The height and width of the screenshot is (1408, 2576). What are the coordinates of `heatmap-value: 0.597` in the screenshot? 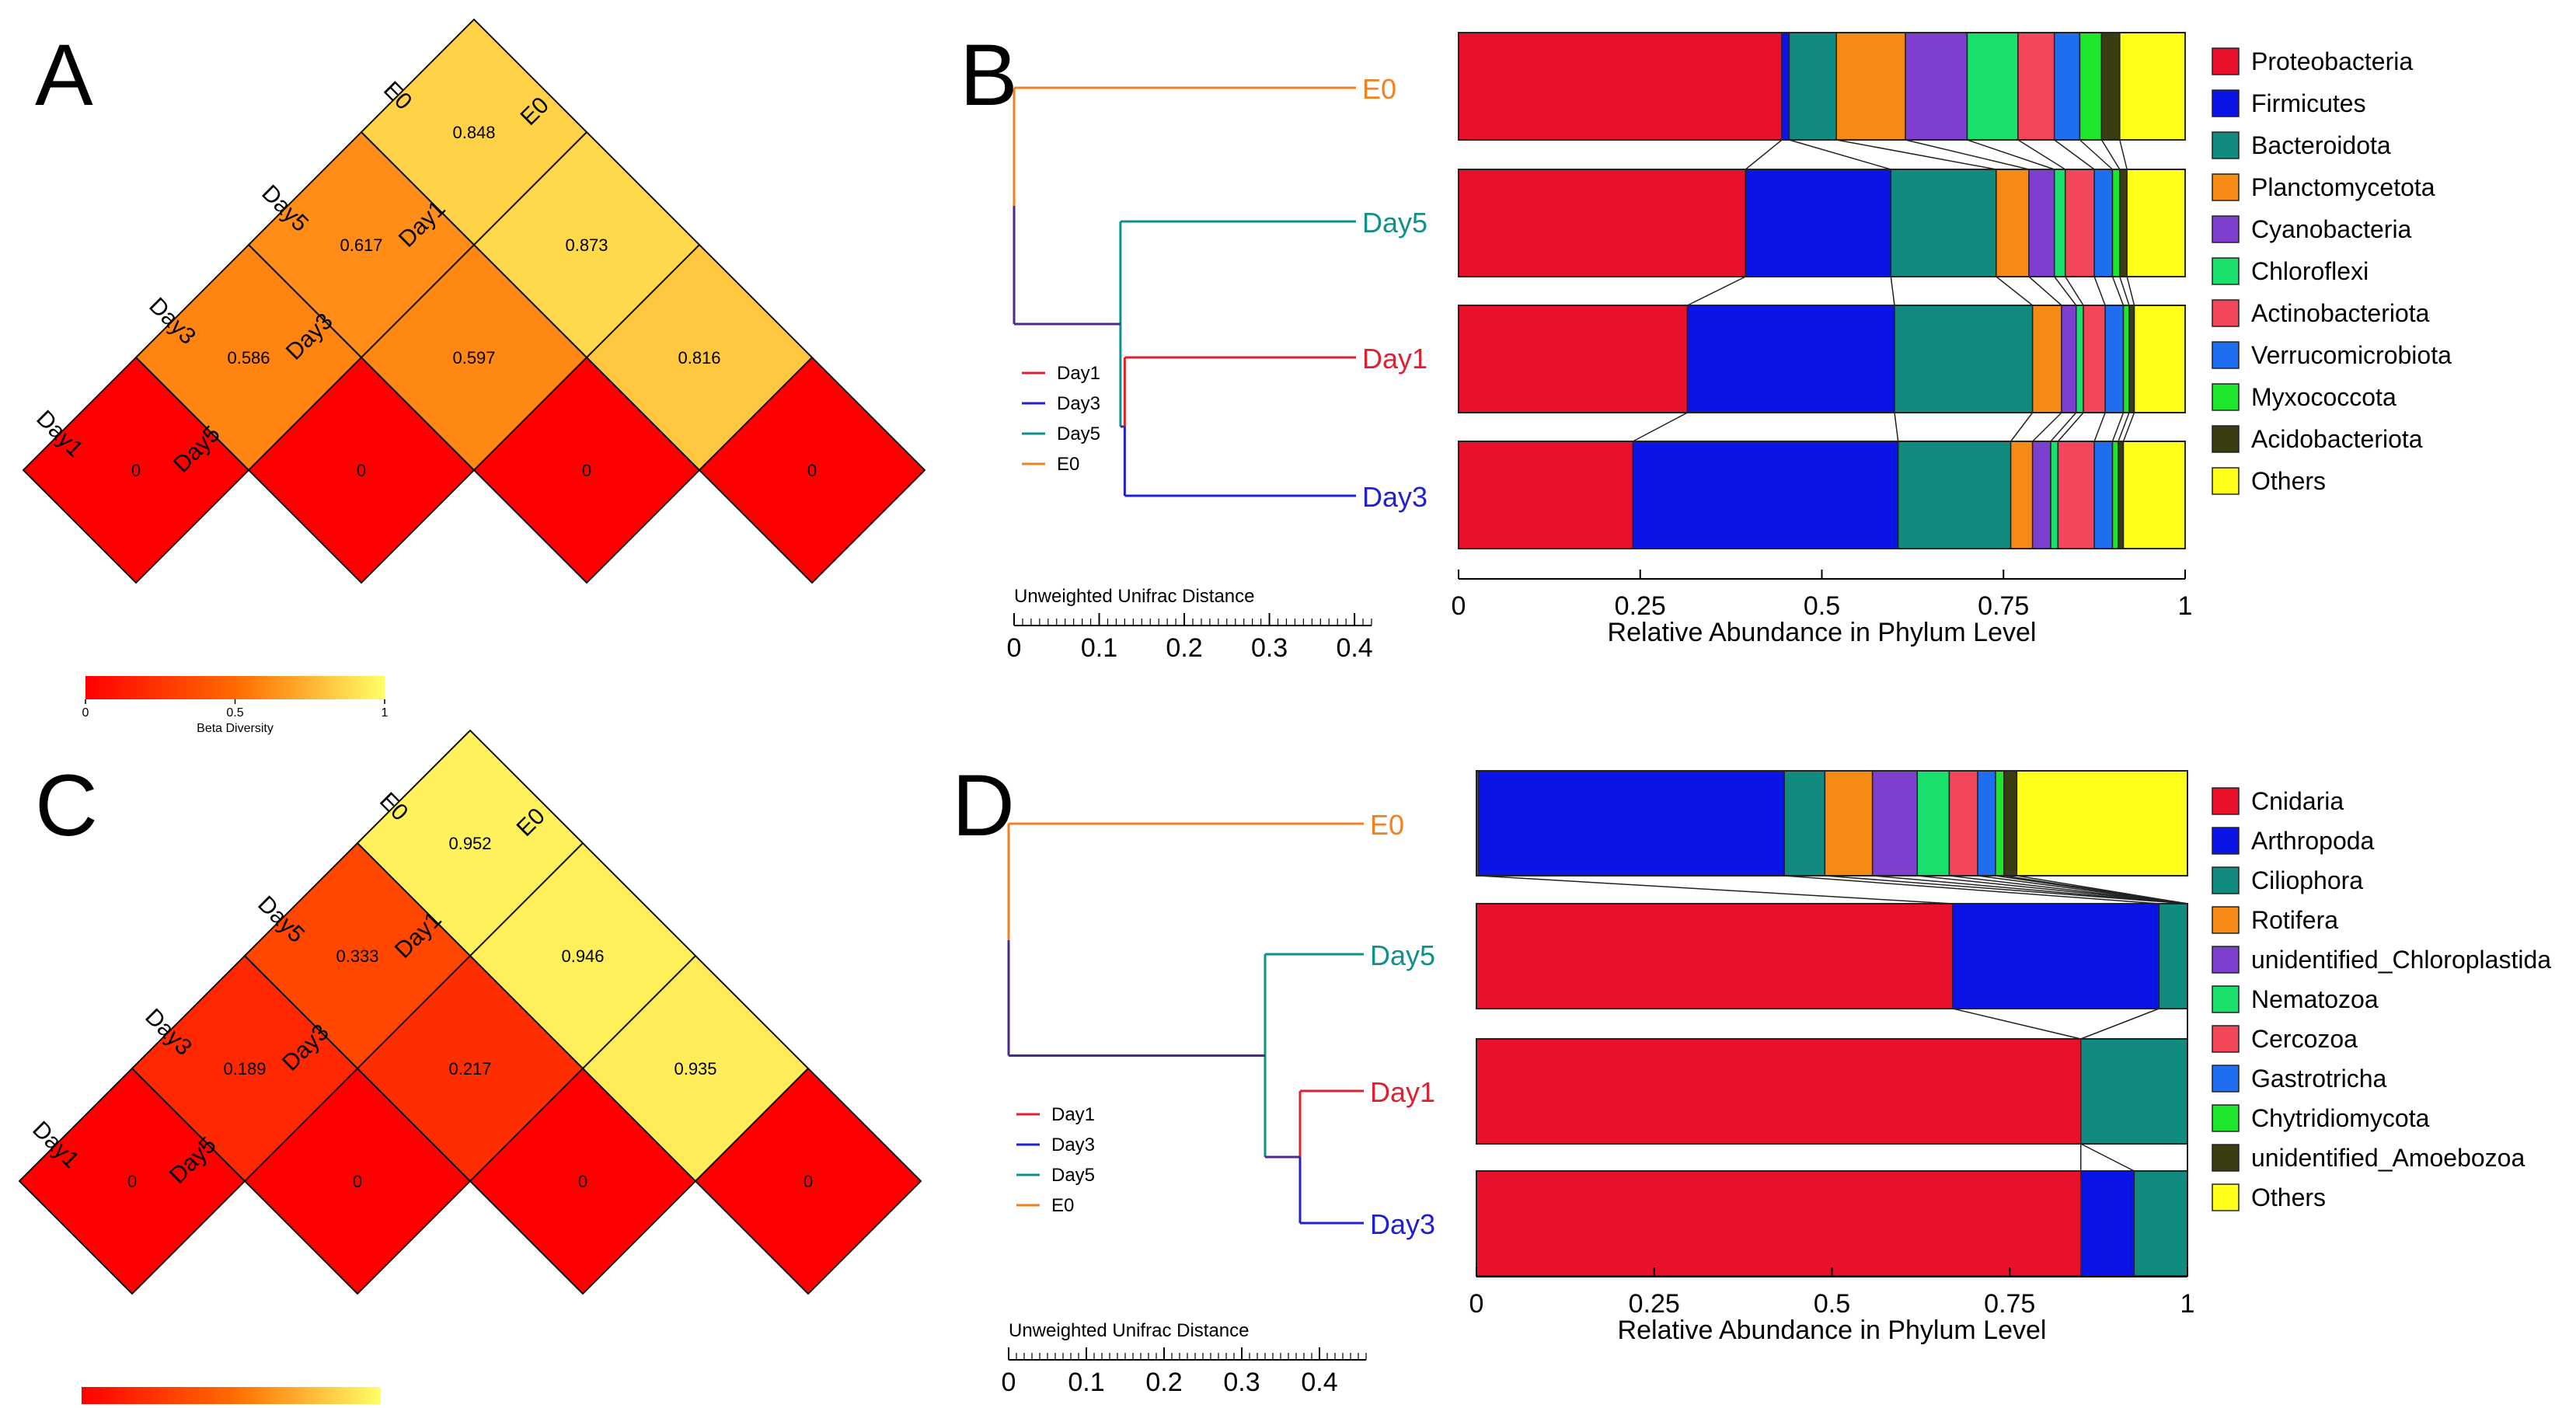 It's located at (473, 358).